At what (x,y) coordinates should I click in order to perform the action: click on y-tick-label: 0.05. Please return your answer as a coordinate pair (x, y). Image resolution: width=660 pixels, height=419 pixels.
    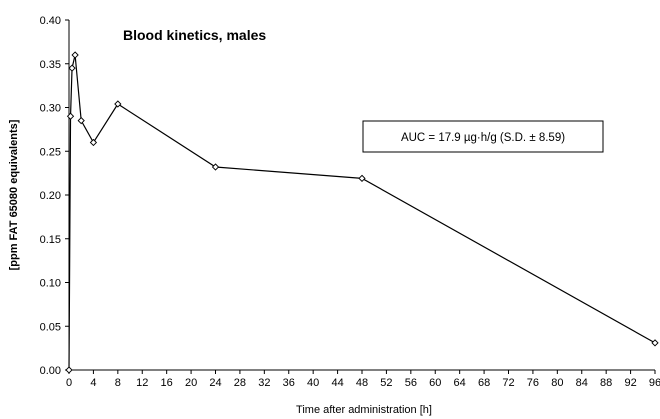
    Looking at the image, I should click on (50, 327).